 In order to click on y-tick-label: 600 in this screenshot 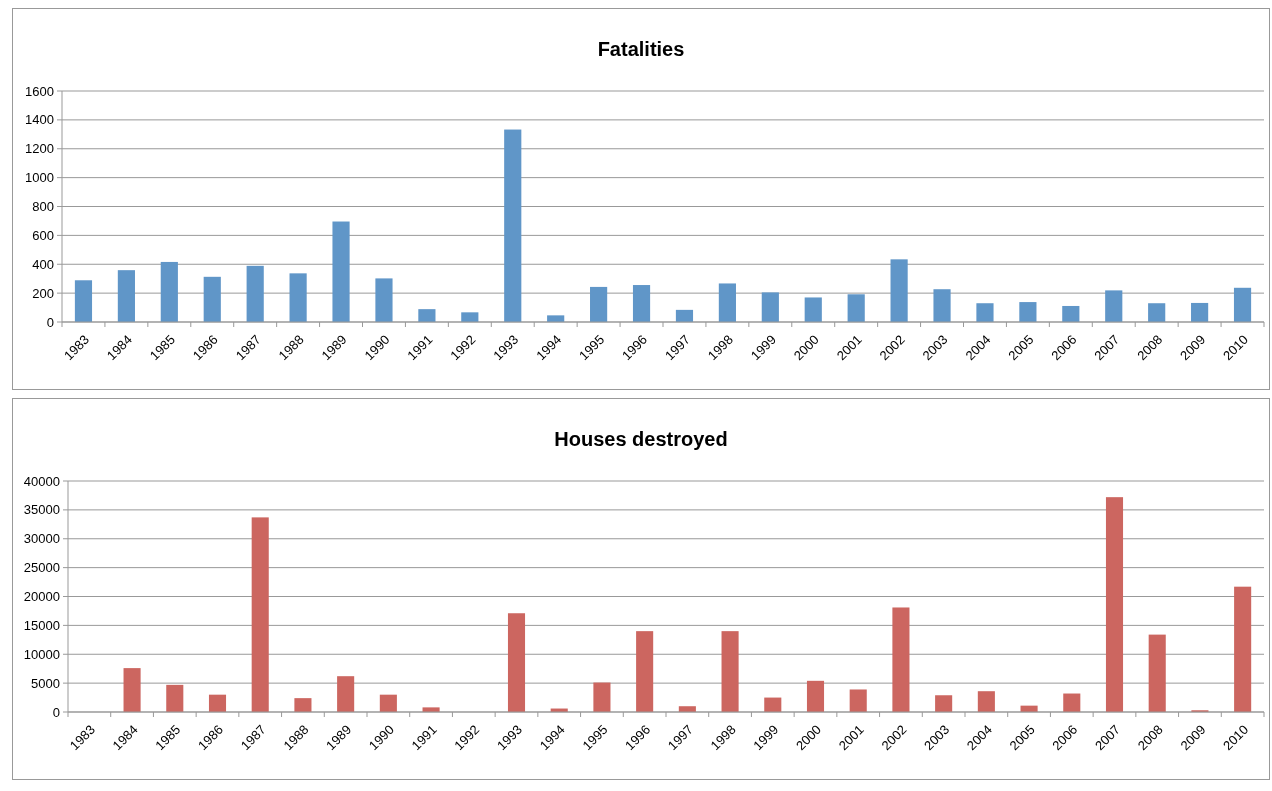, I will do `click(43, 235)`.